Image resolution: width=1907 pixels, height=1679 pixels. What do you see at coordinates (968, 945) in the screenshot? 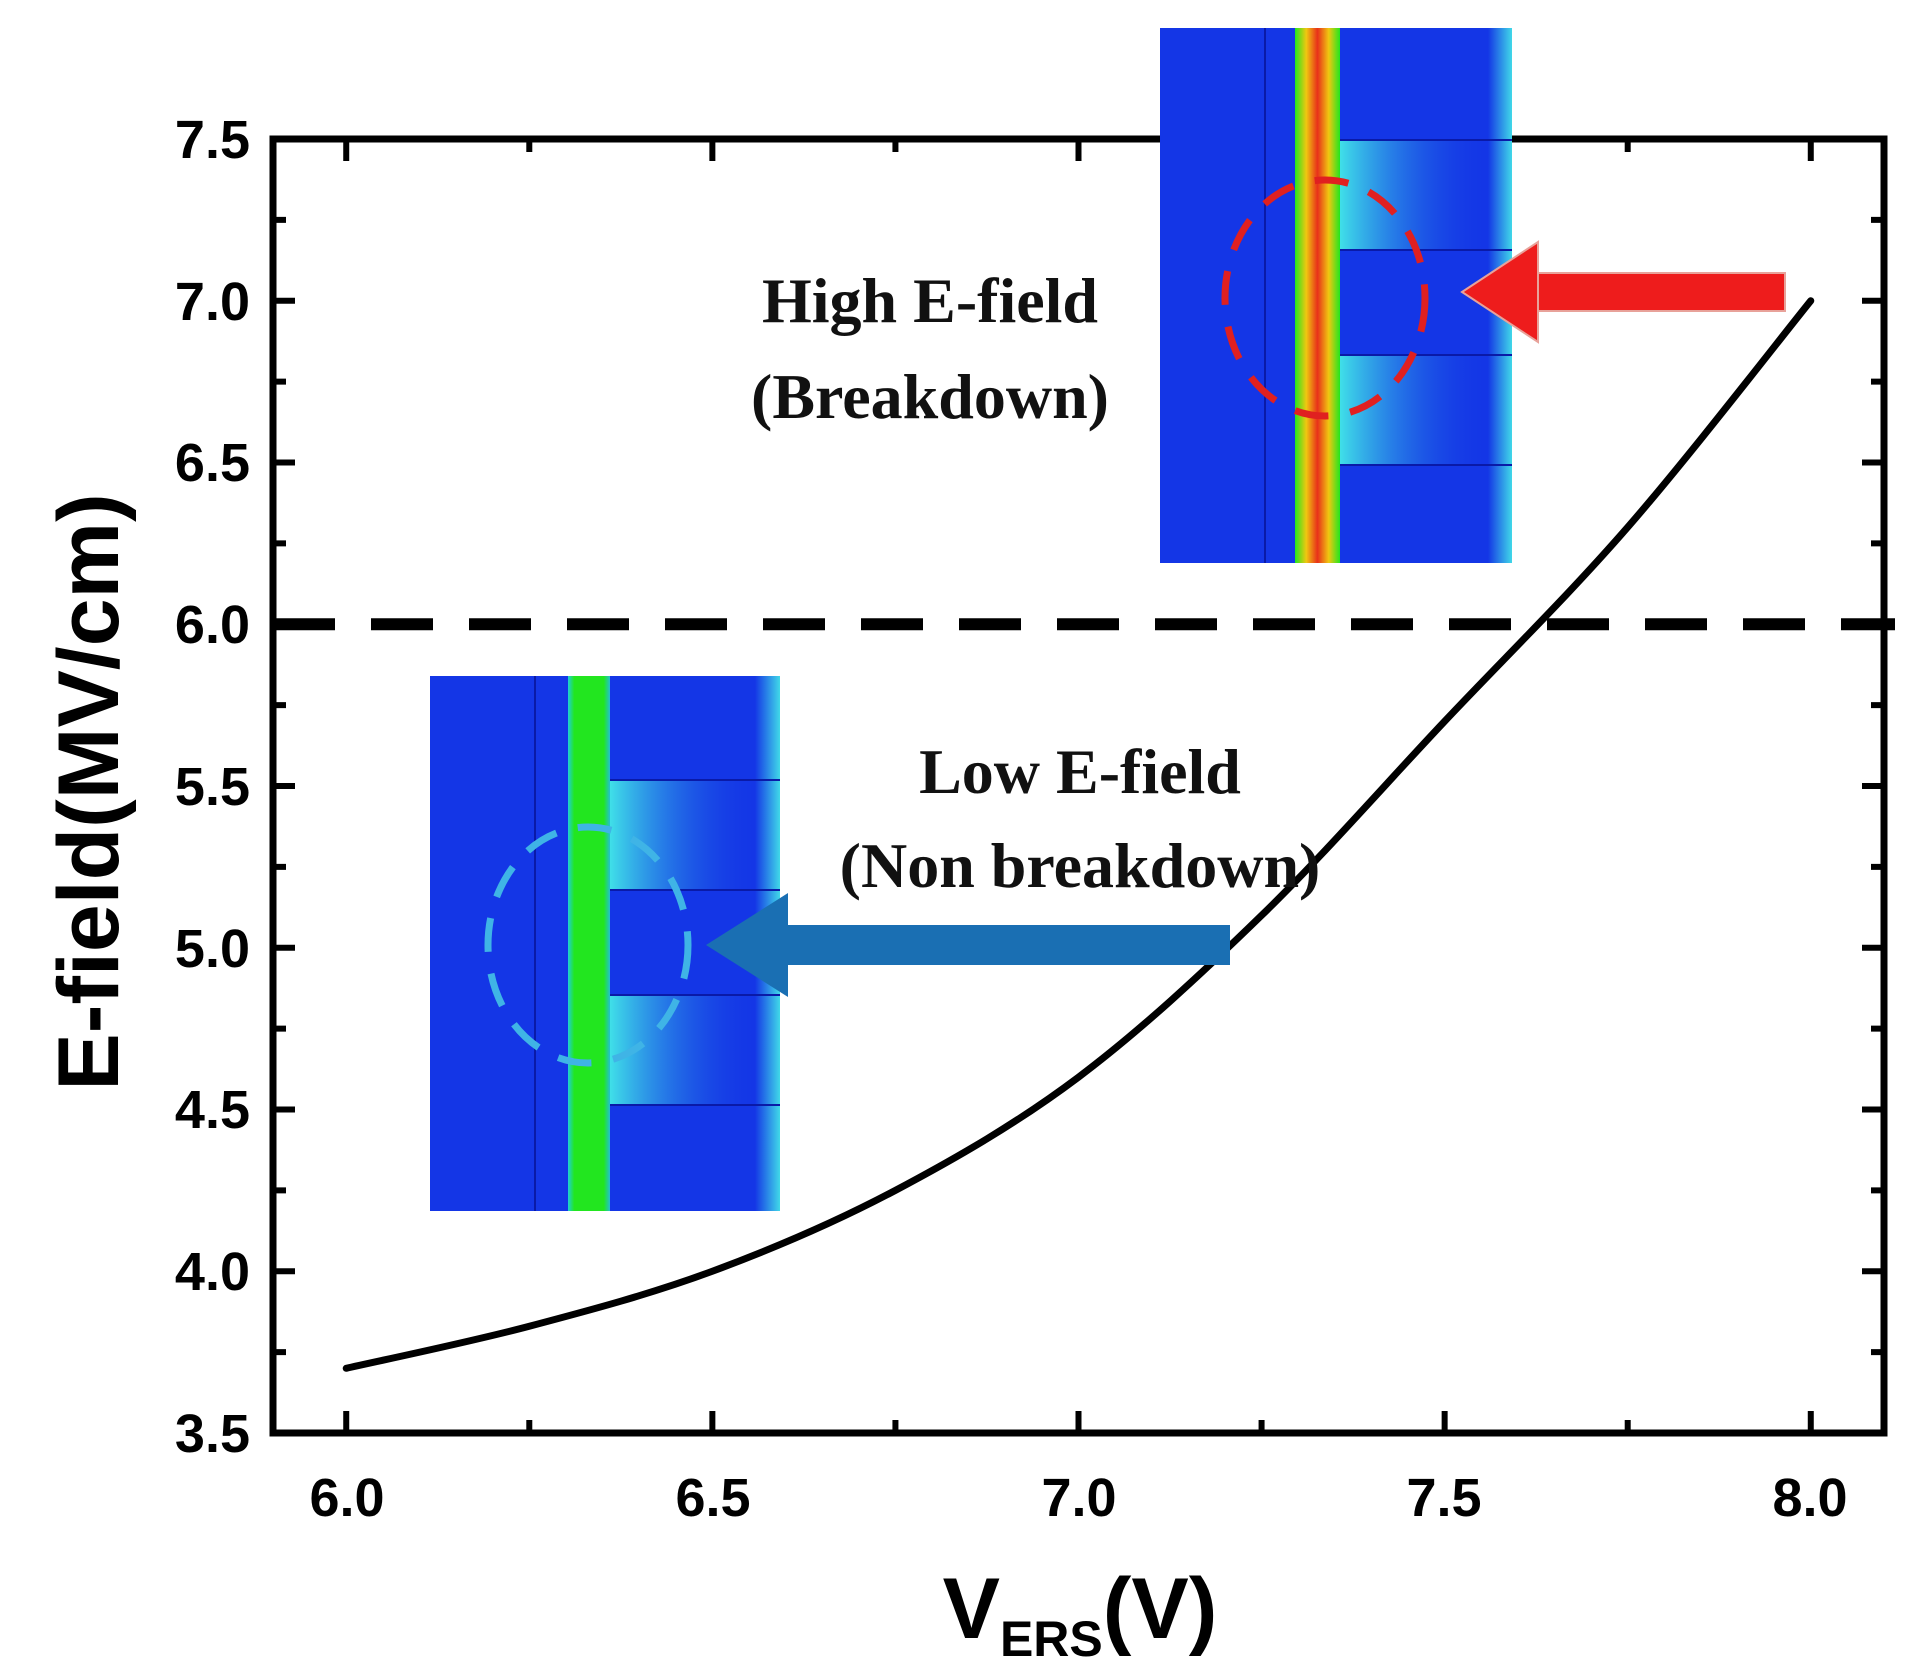
I see `low-field-arrow` at bounding box center [968, 945].